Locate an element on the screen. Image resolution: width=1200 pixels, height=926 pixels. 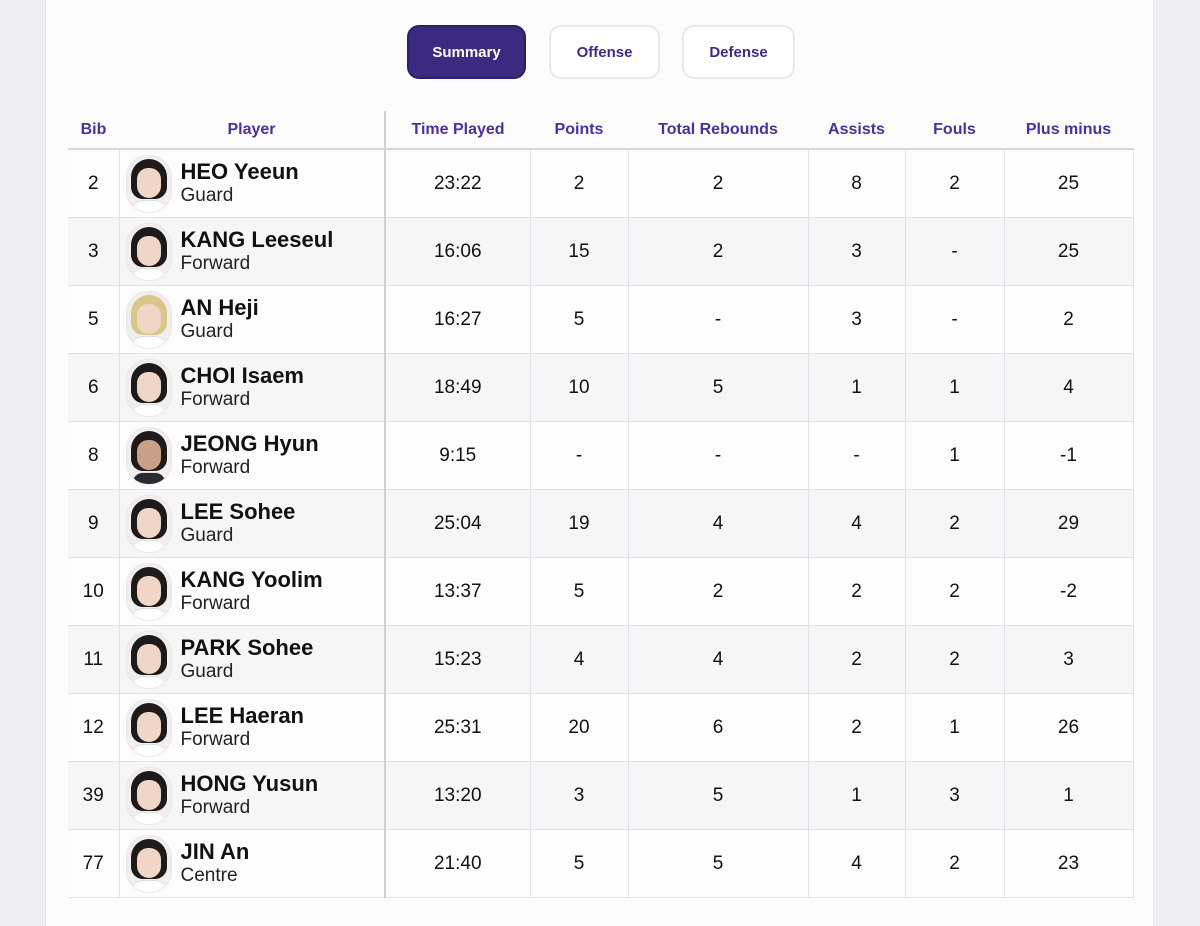
table-row: 10 KANG Yoolim Forward 13:37 5 2 2 2 -2 is located at coordinates (601, 591).